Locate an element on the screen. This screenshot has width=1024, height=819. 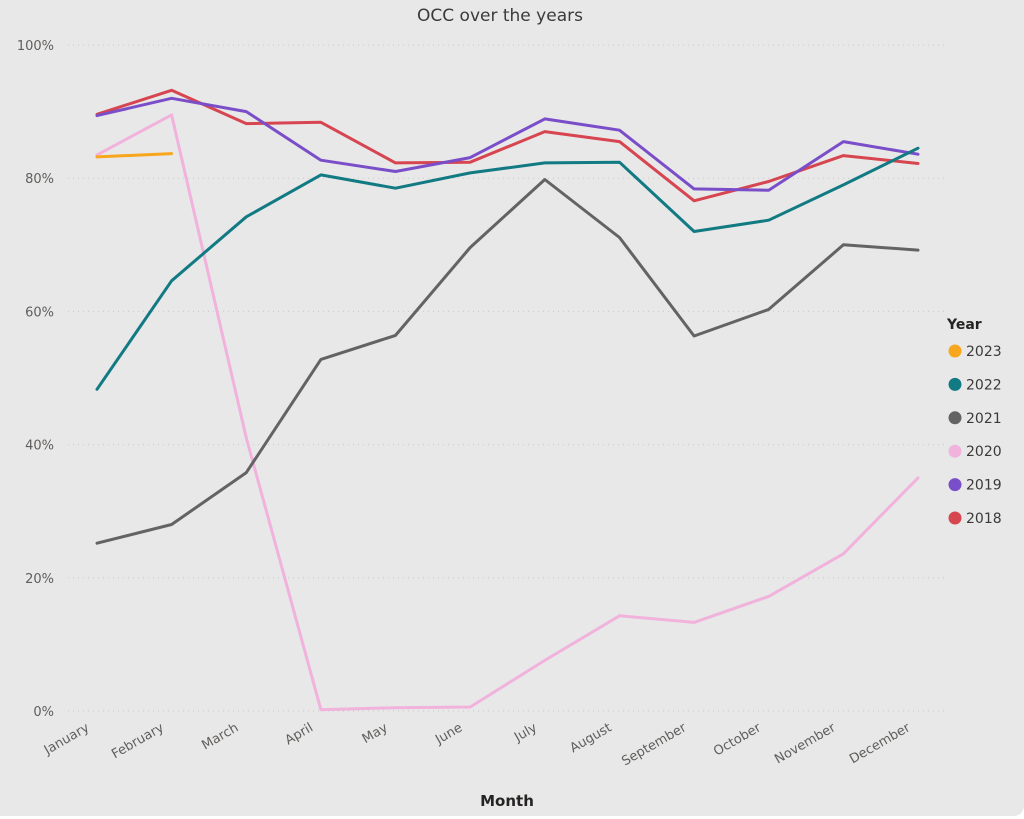
legend-label: 2019 is located at coordinates (984, 486).